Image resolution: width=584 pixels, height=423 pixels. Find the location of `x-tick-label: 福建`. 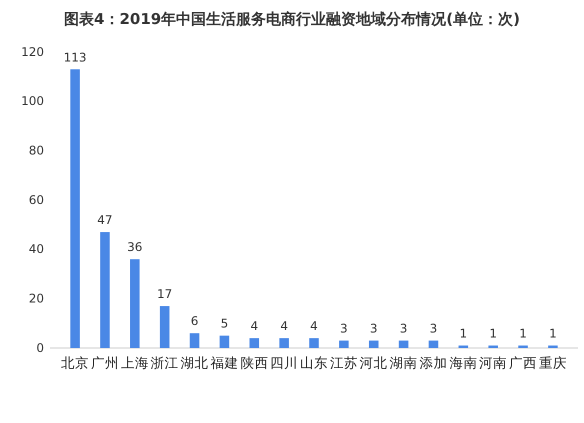

x-tick-label: 福建 is located at coordinates (224, 364).